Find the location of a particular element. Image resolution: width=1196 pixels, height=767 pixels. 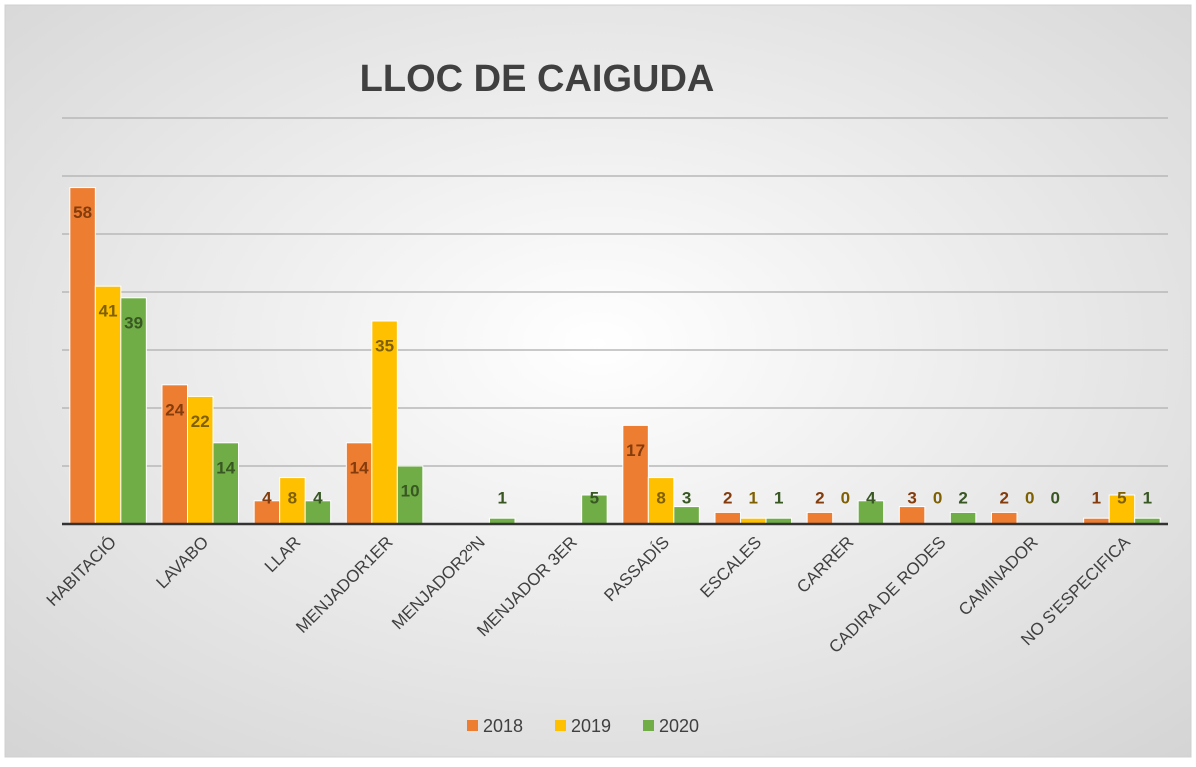

data-label: 39 is located at coordinates (133, 322).